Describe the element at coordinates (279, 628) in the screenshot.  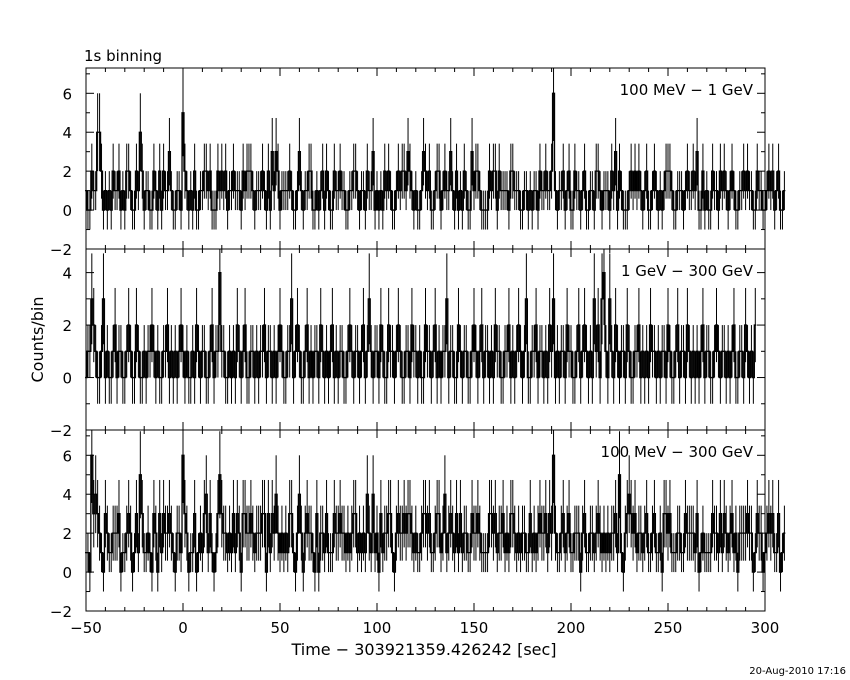
I see `x-tick-label: 50` at that location.